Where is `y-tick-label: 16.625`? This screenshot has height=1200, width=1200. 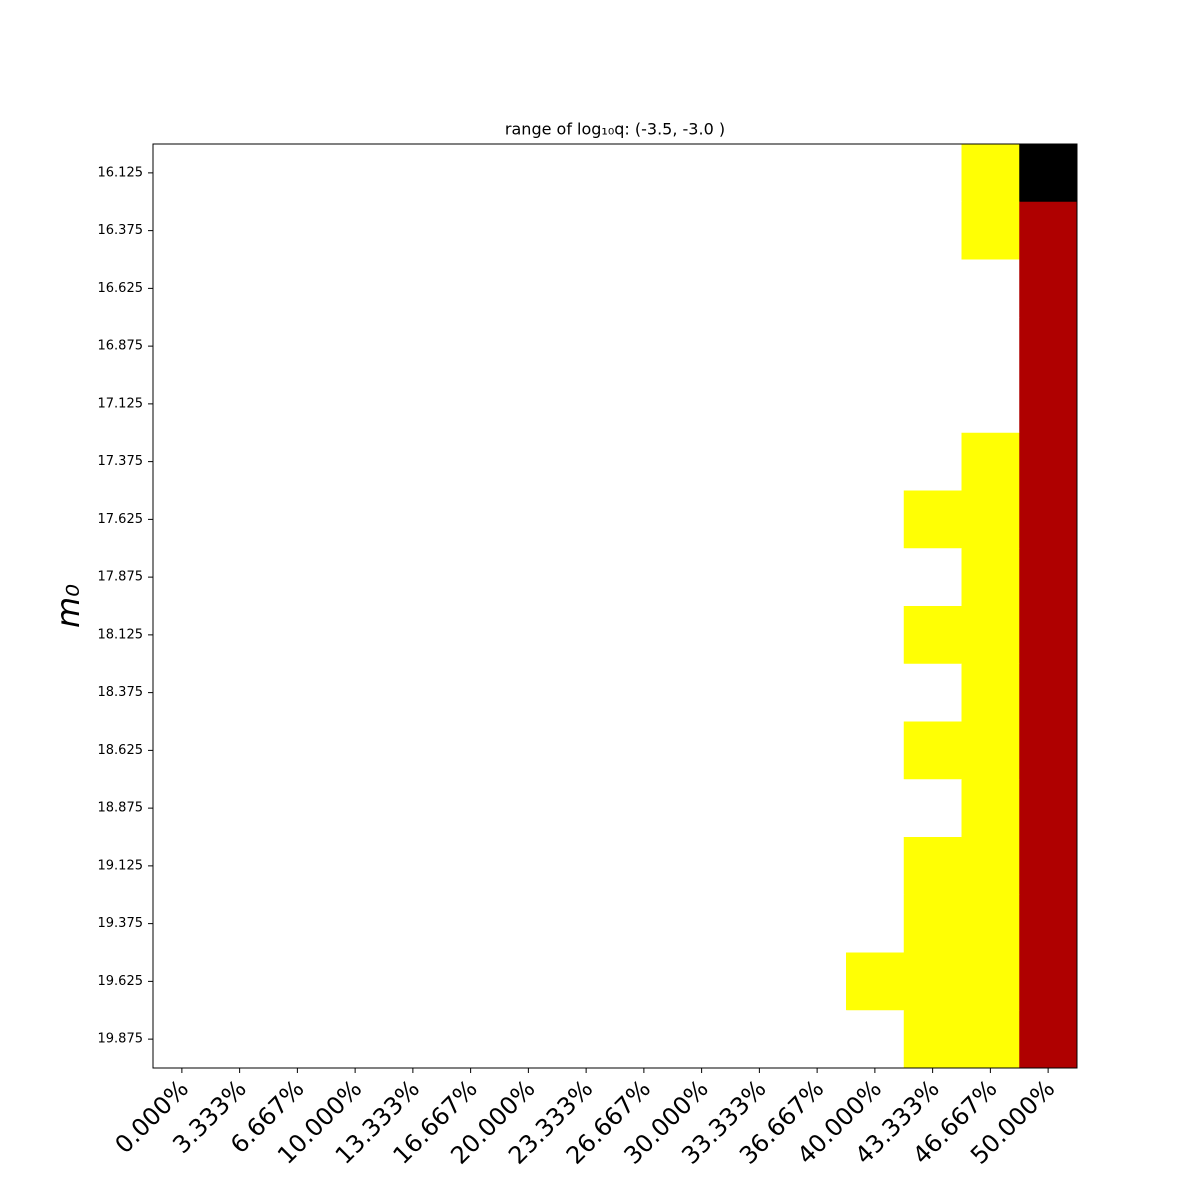
y-tick-label: 16.625 is located at coordinates (121, 288).